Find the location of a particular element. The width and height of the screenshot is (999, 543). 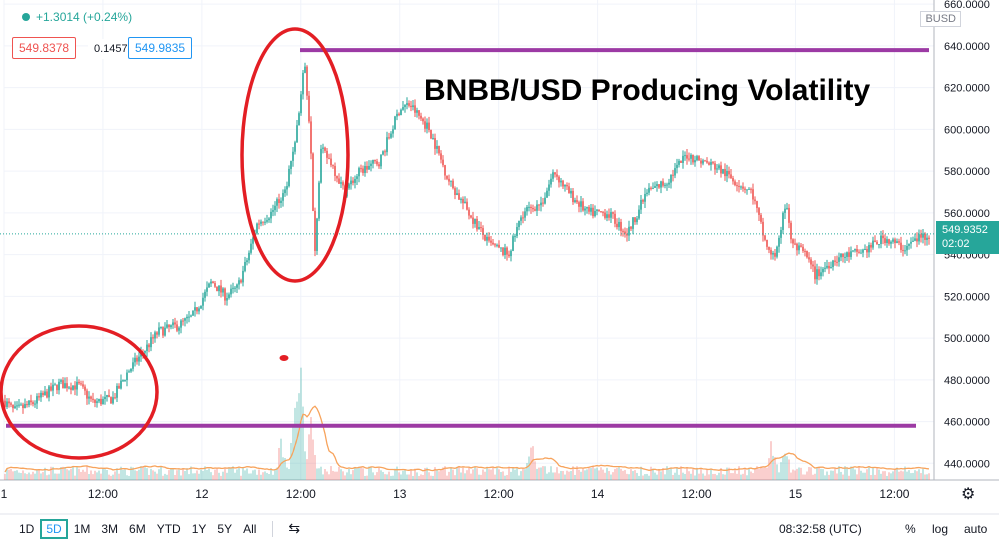

percent-toggle: % is located at coordinates (910, 528).